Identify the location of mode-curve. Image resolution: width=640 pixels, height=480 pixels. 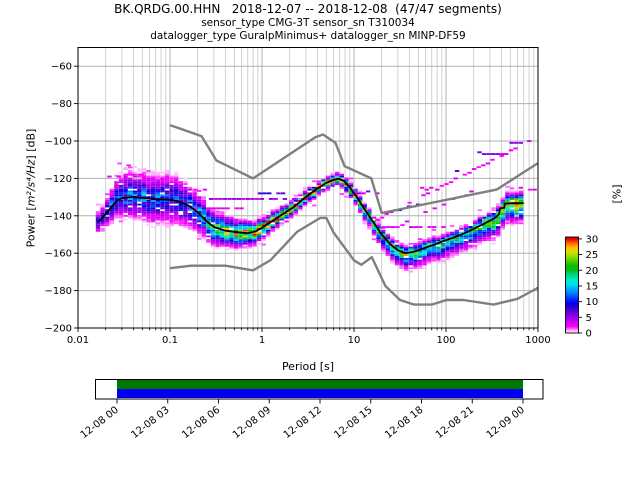
(310, 216).